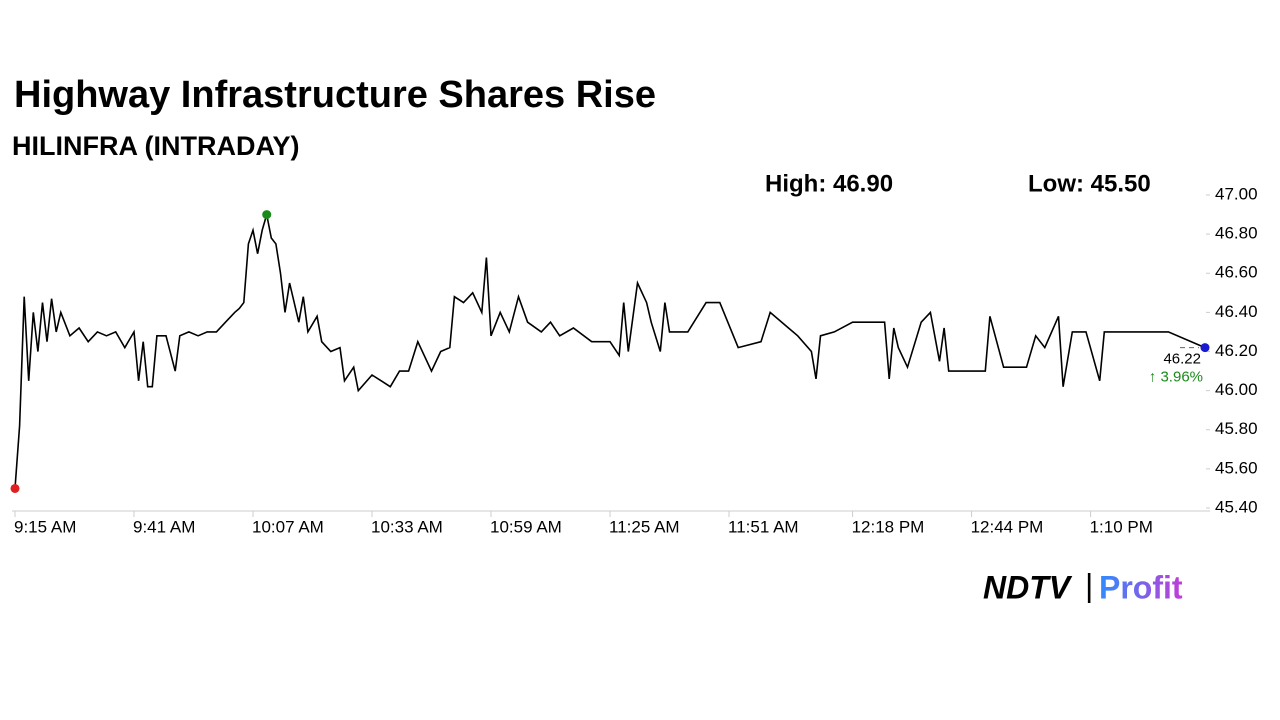  What do you see at coordinates (335, 95) in the screenshot?
I see `chart-title: Highway Infrastructure Shares Rise` at bounding box center [335, 95].